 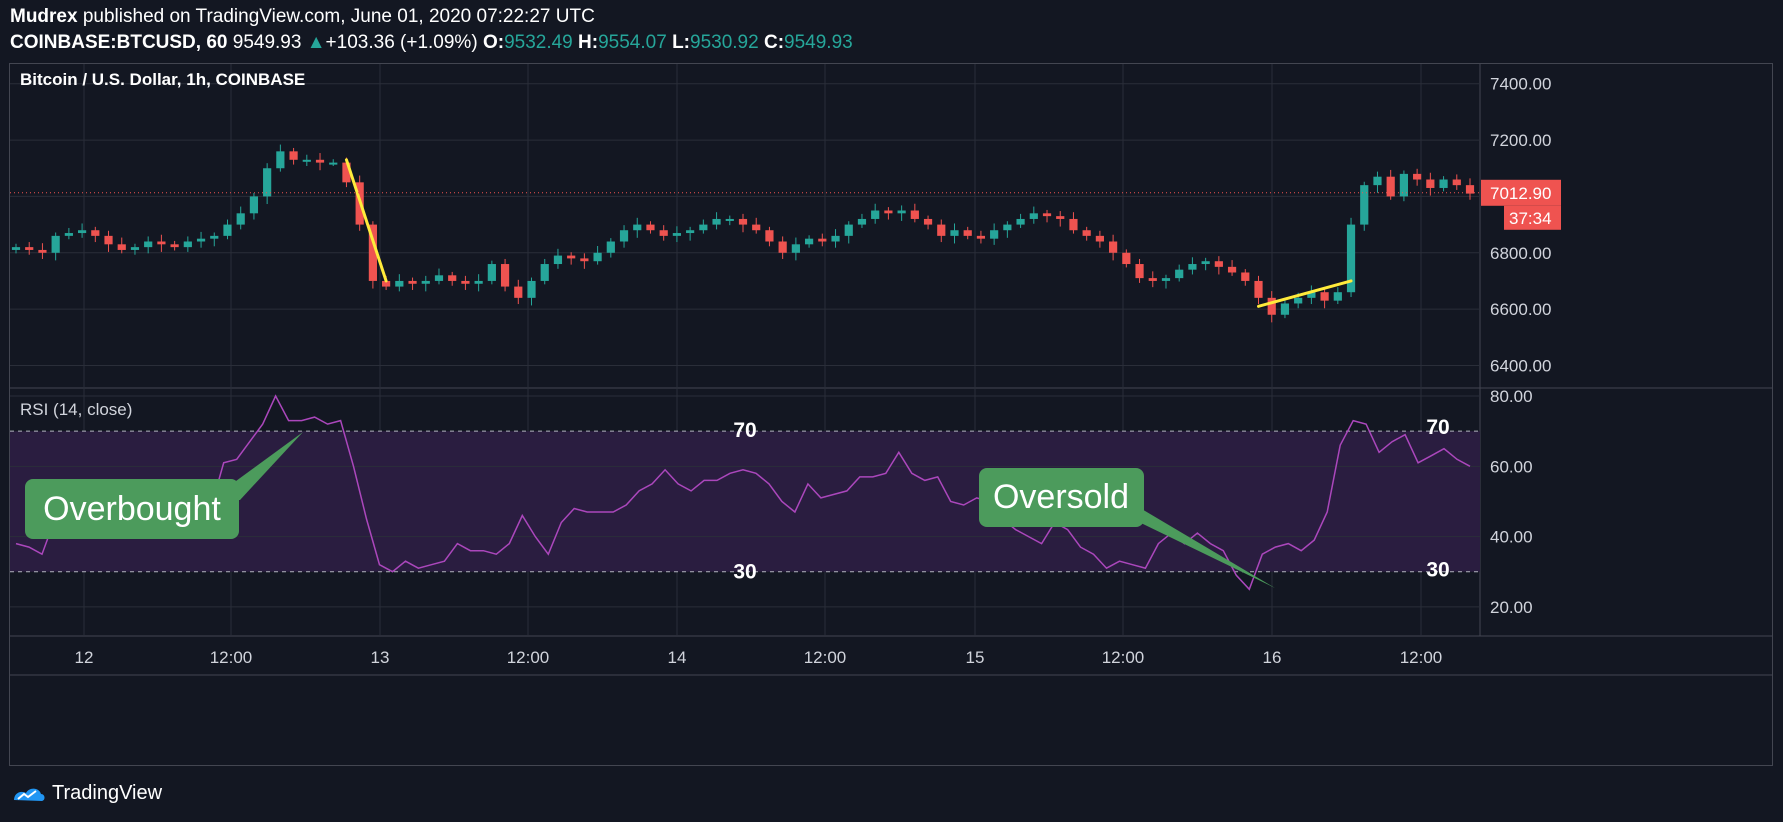 What do you see at coordinates (29, 794) in the screenshot?
I see `tradingview-logo-icon` at bounding box center [29, 794].